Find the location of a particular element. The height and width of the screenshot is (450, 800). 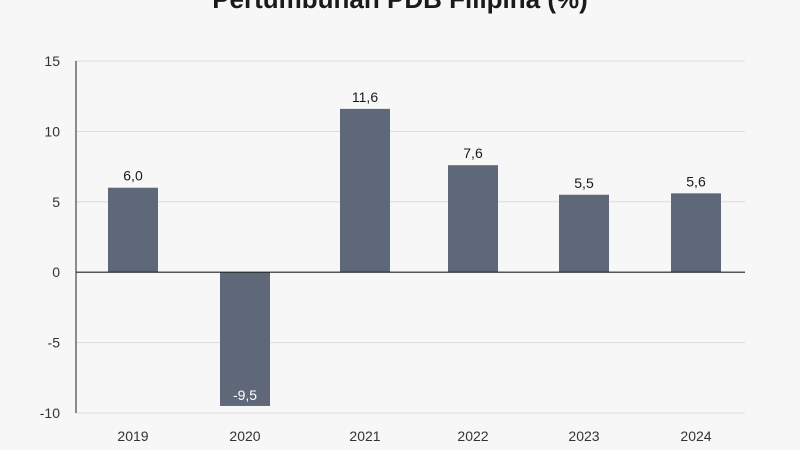

bar-2019 is located at coordinates (133, 230).